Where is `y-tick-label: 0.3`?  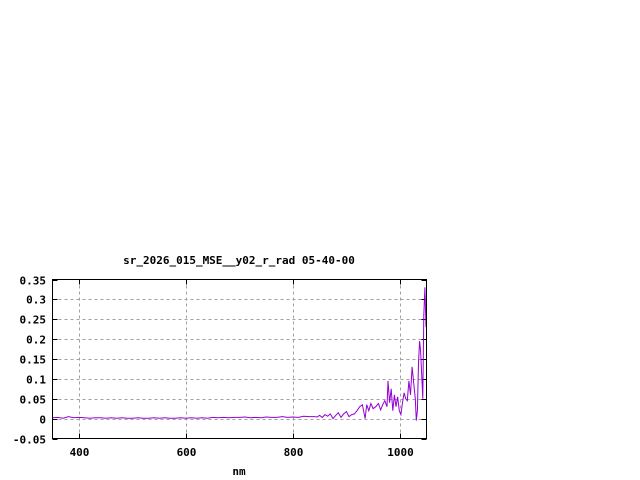 y-tick-label: 0.3 is located at coordinates (36, 300).